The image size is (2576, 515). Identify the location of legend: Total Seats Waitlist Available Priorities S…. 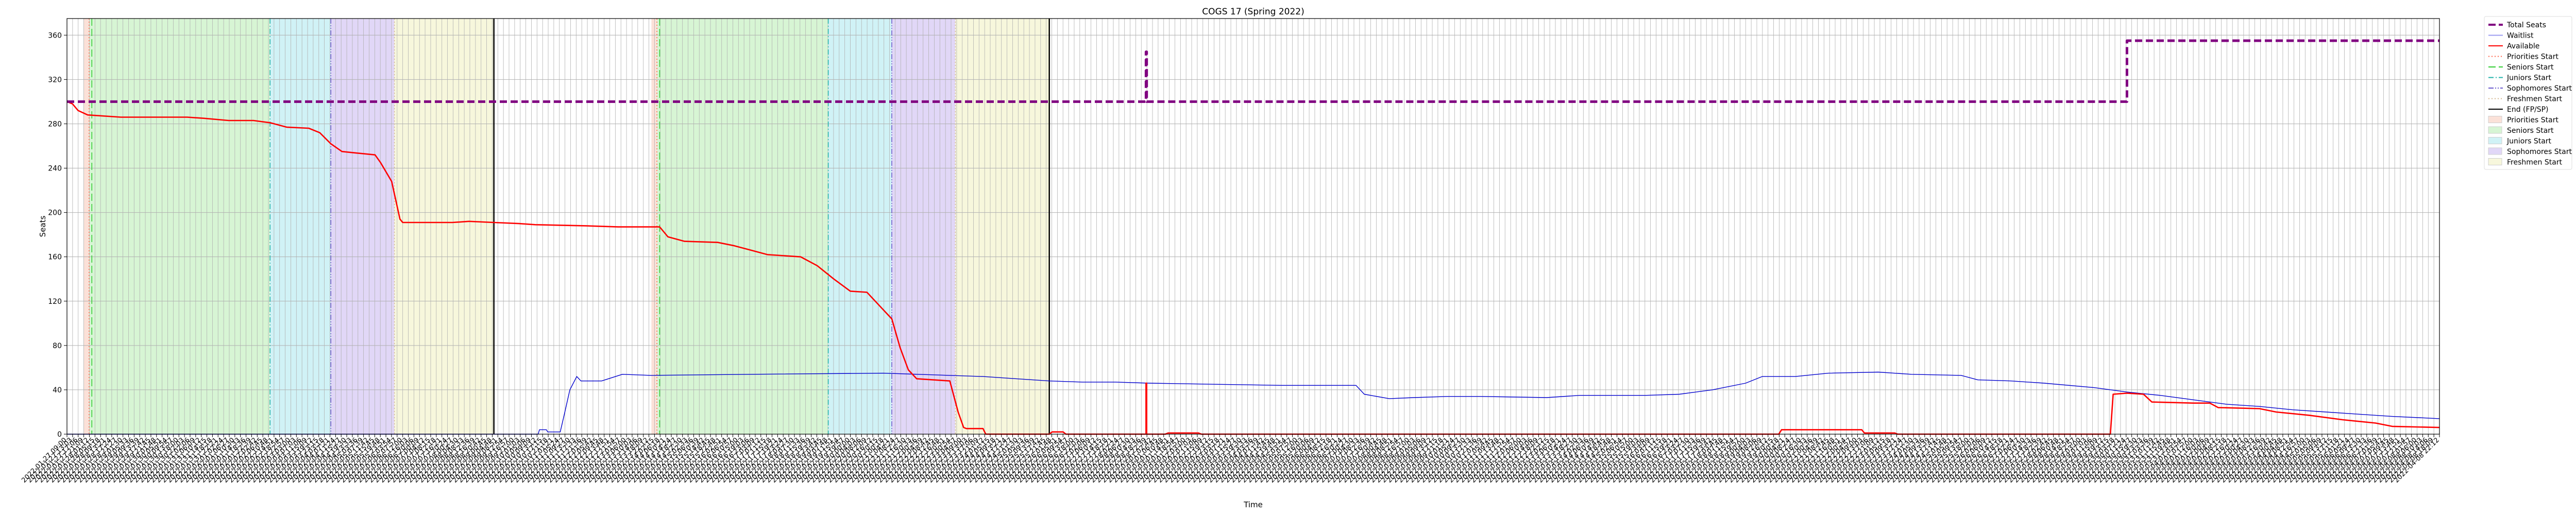
(2528, 93).